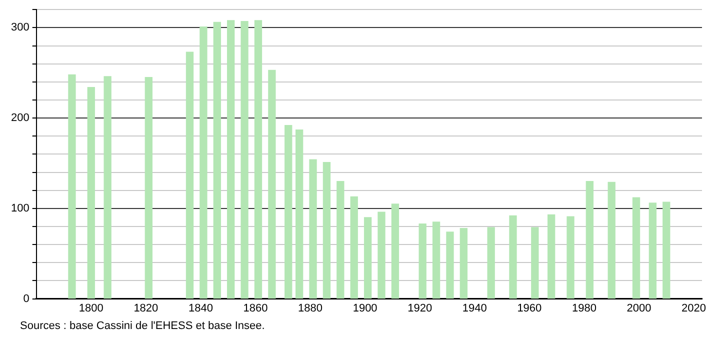 The height and width of the screenshot is (340, 710). I want to click on x-tick-label: 1900, so click(365, 308).